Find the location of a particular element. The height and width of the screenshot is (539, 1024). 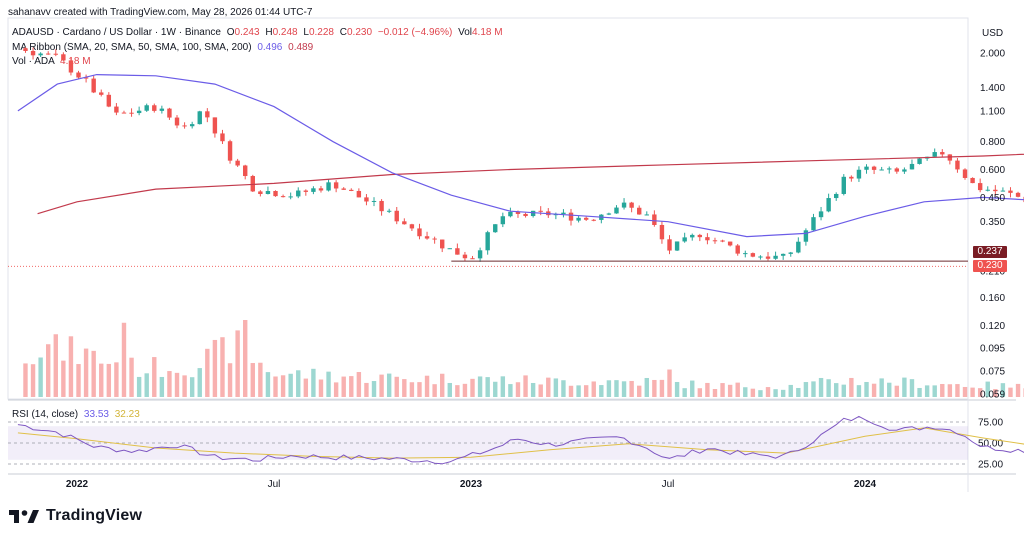

rsi-legend: RSI (14, close) 33.53 32.23 is located at coordinates (76, 414).